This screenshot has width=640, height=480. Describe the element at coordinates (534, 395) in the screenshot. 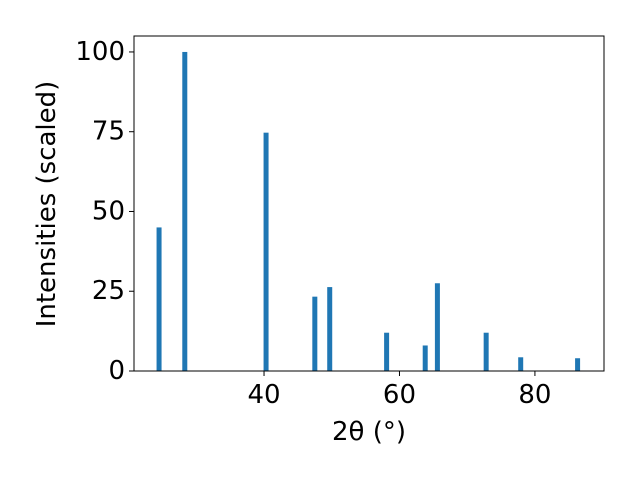

I see `x-tick-label: 80` at that location.